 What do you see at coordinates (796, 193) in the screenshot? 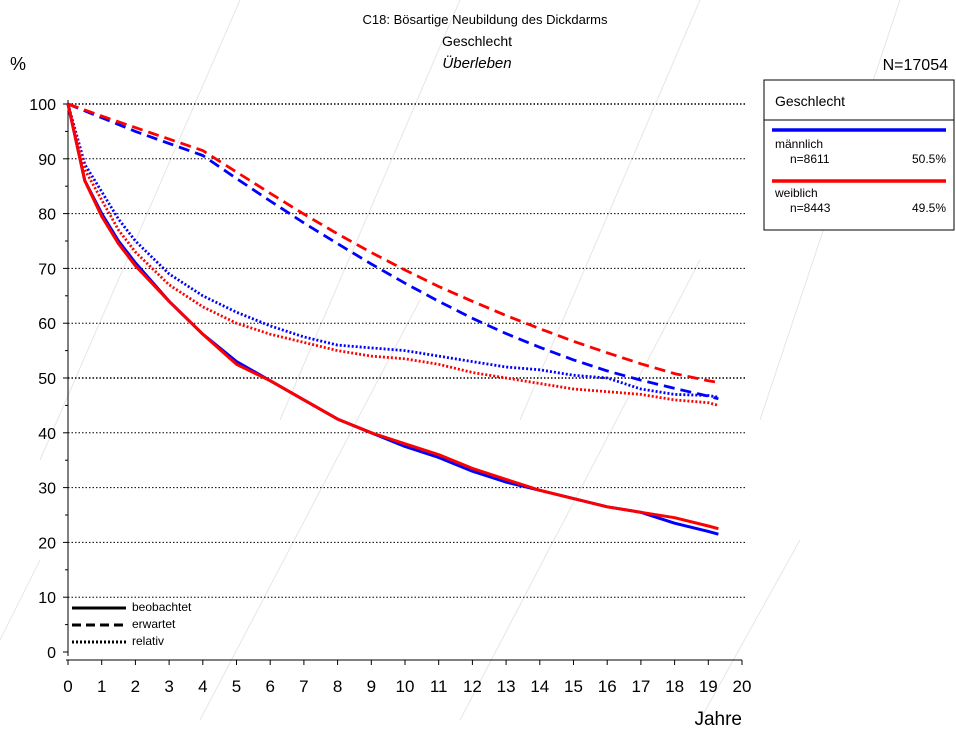
I see `legend-female-label: weiblich` at bounding box center [796, 193].